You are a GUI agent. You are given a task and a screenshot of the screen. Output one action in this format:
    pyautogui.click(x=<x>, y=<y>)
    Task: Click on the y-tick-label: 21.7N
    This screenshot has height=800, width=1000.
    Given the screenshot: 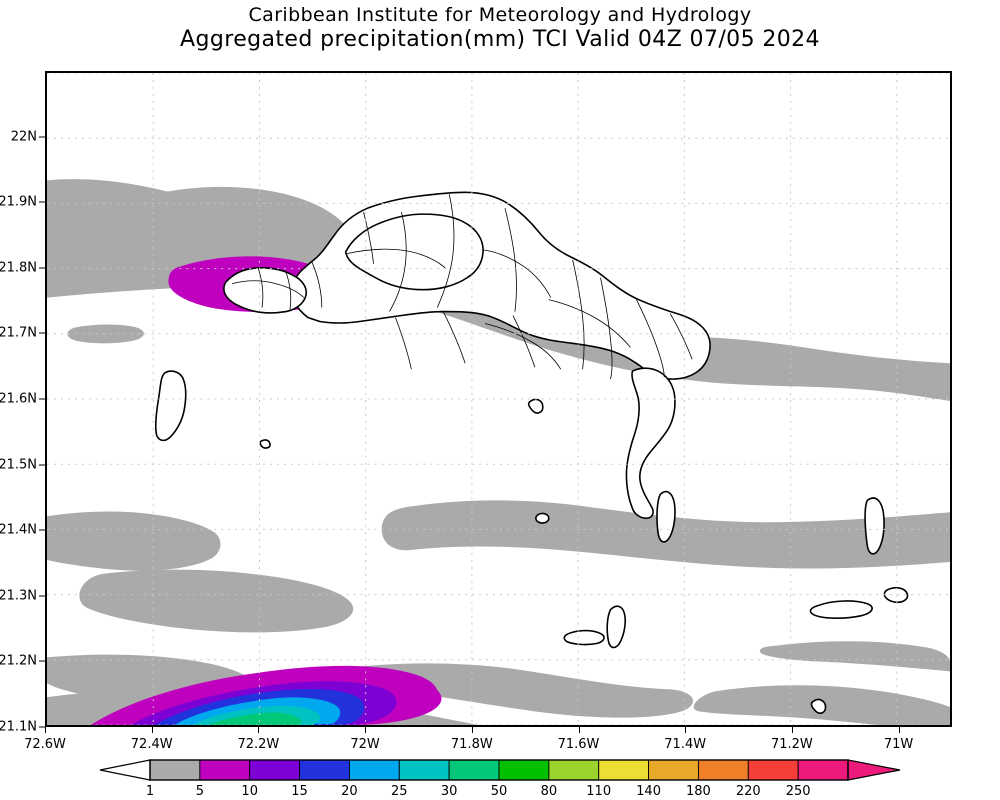 What is the action you would take?
    pyautogui.click(x=18, y=333)
    